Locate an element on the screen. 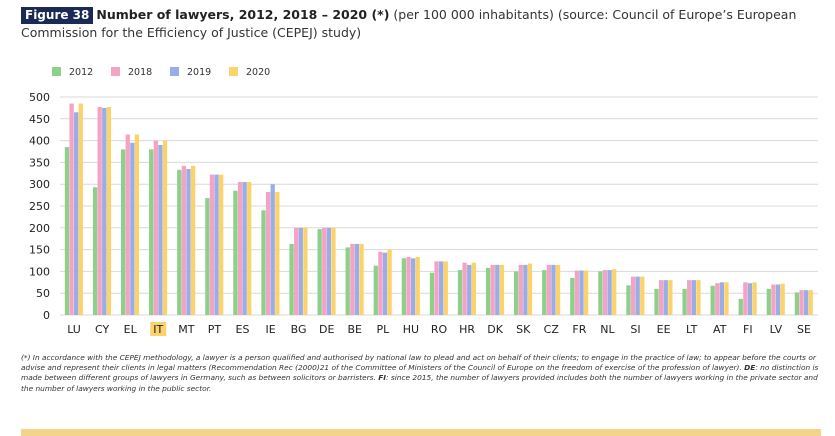  x-tick-label-BG: BG is located at coordinates (299, 329).